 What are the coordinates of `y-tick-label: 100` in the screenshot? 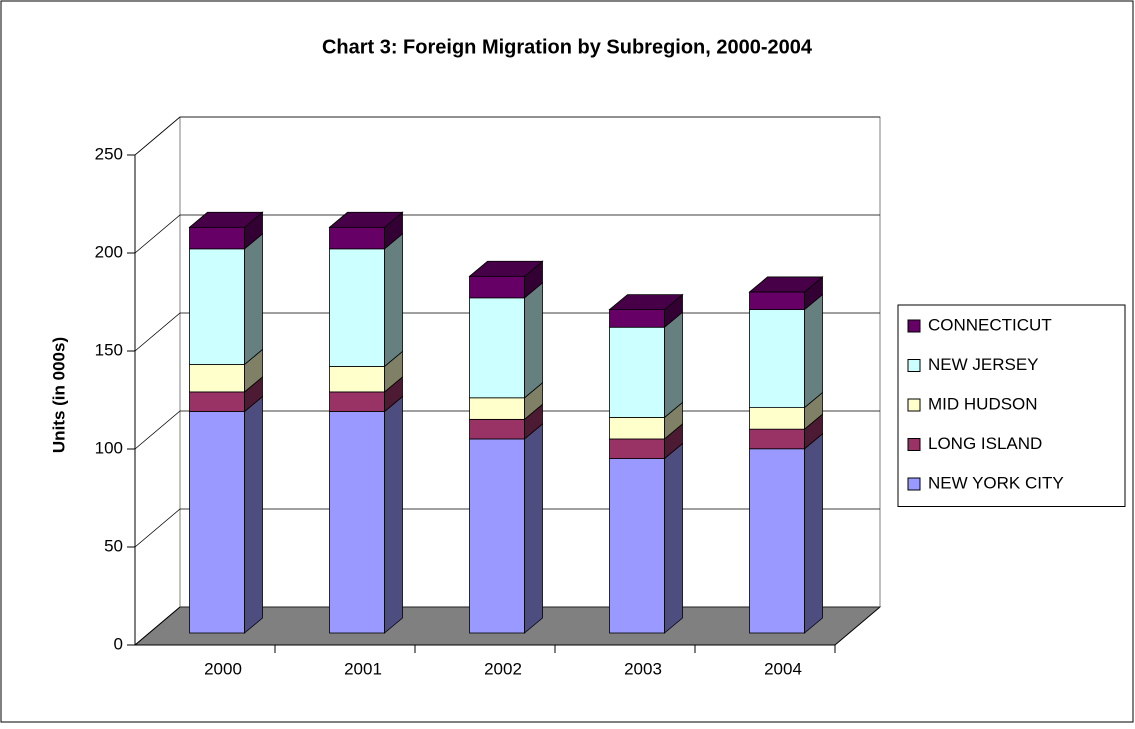 It's located at (109, 447).